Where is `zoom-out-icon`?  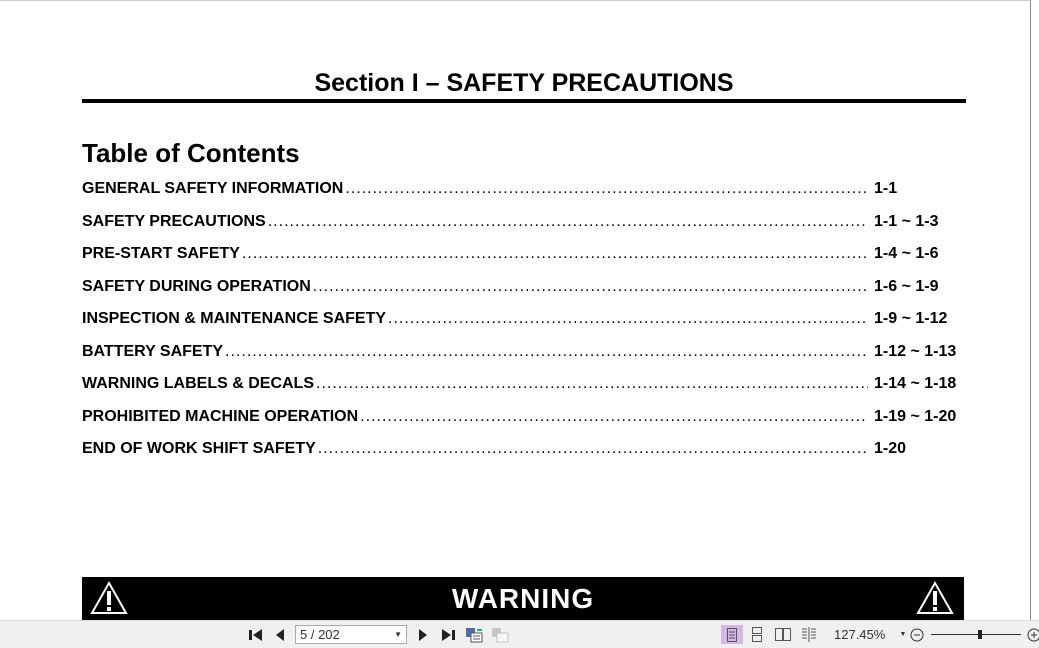
zoom-out-icon is located at coordinates (917, 634).